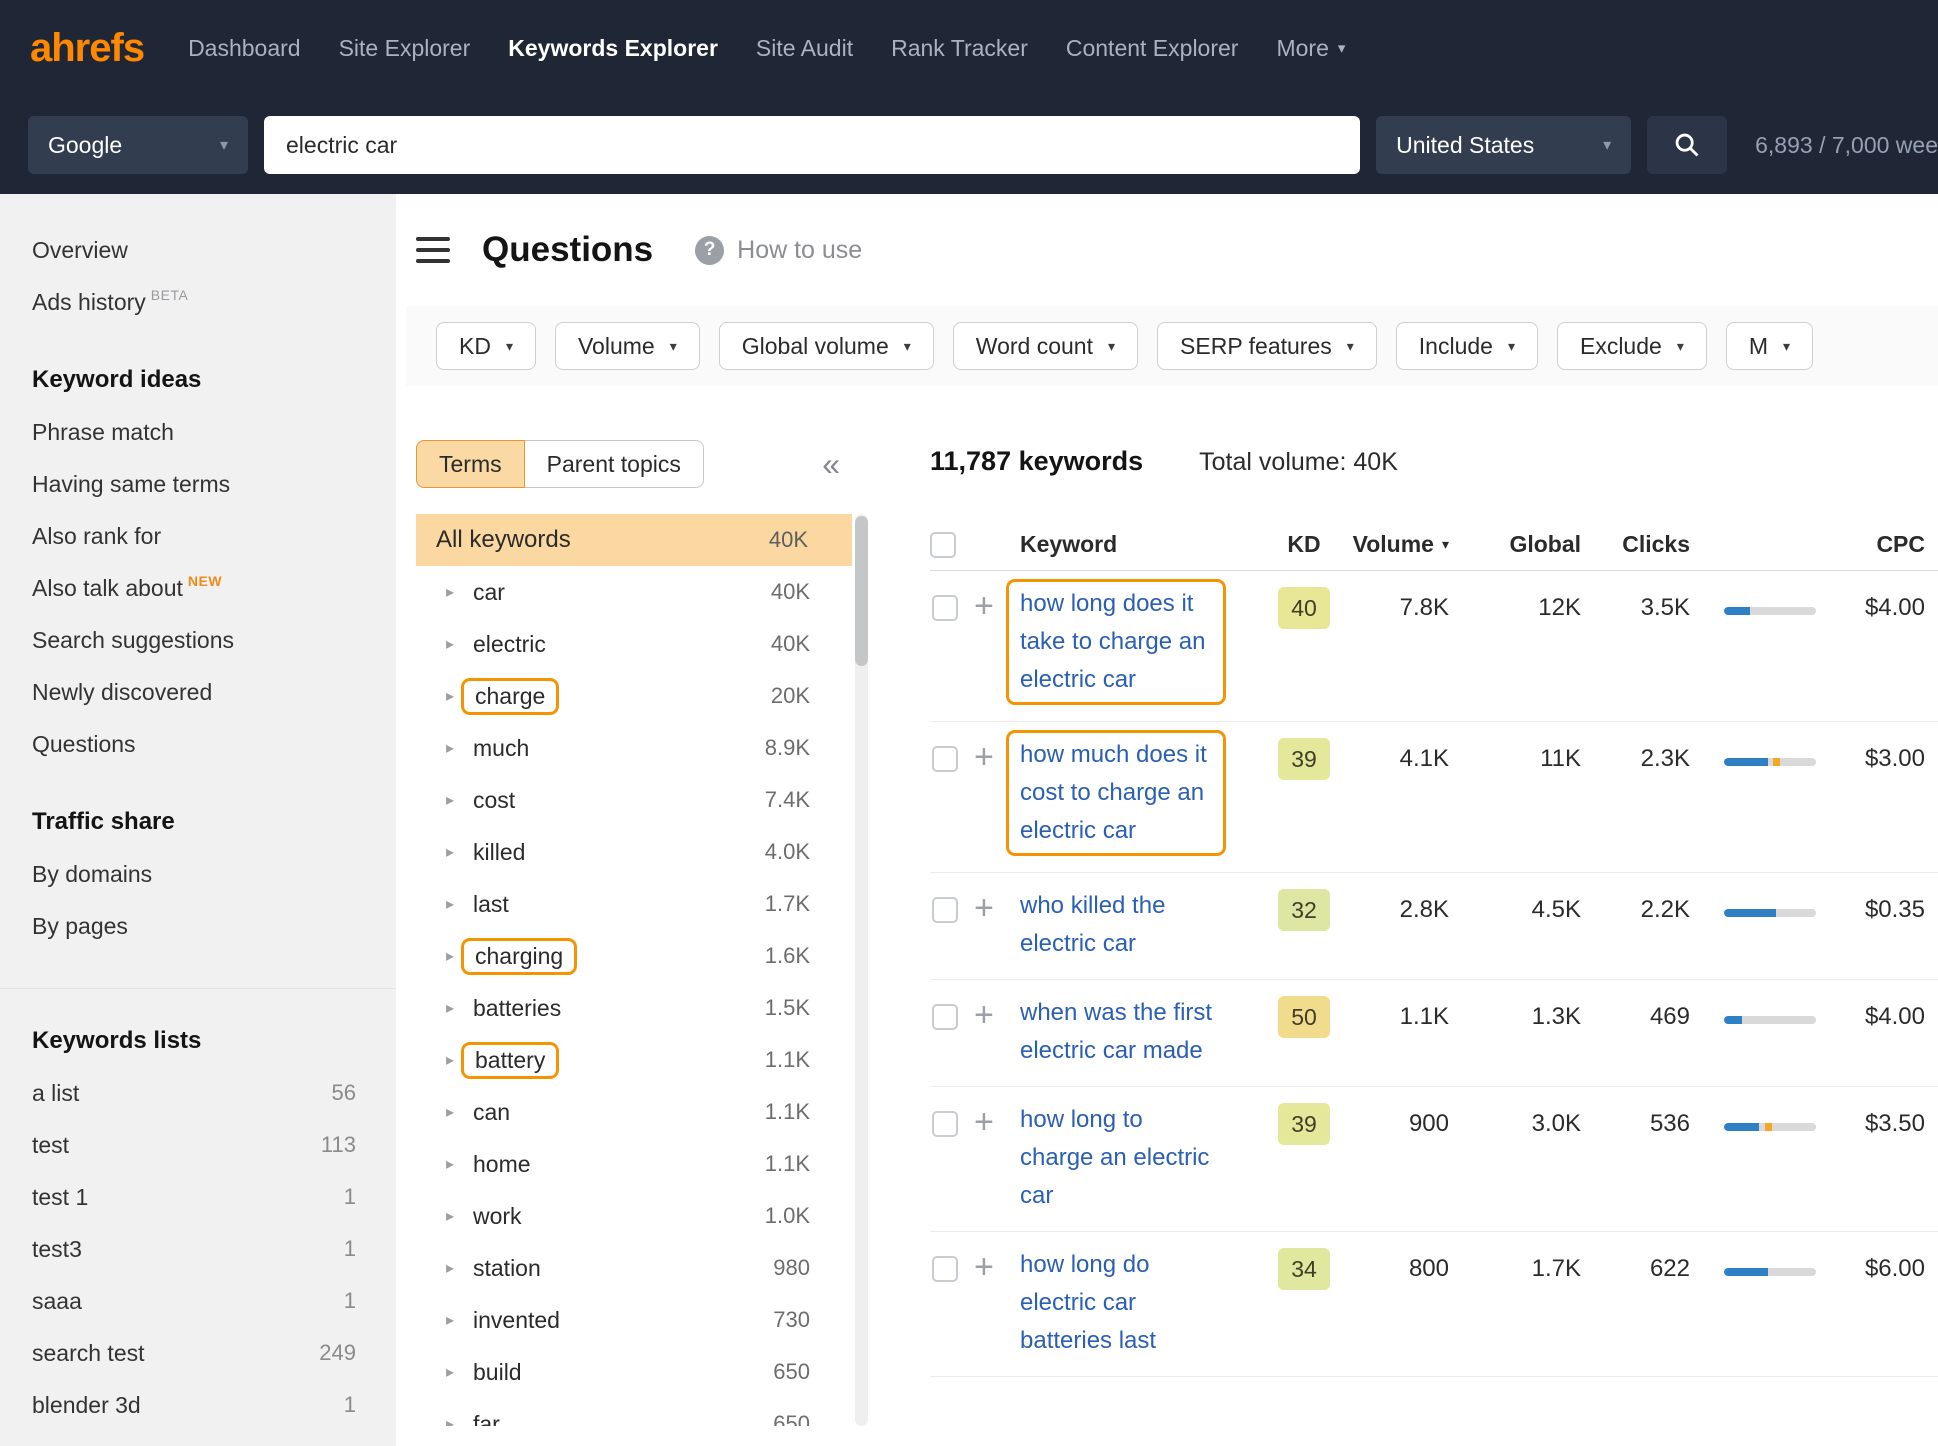  What do you see at coordinates (198, 432) in the screenshot?
I see `sidebar-item: Phrase match` at bounding box center [198, 432].